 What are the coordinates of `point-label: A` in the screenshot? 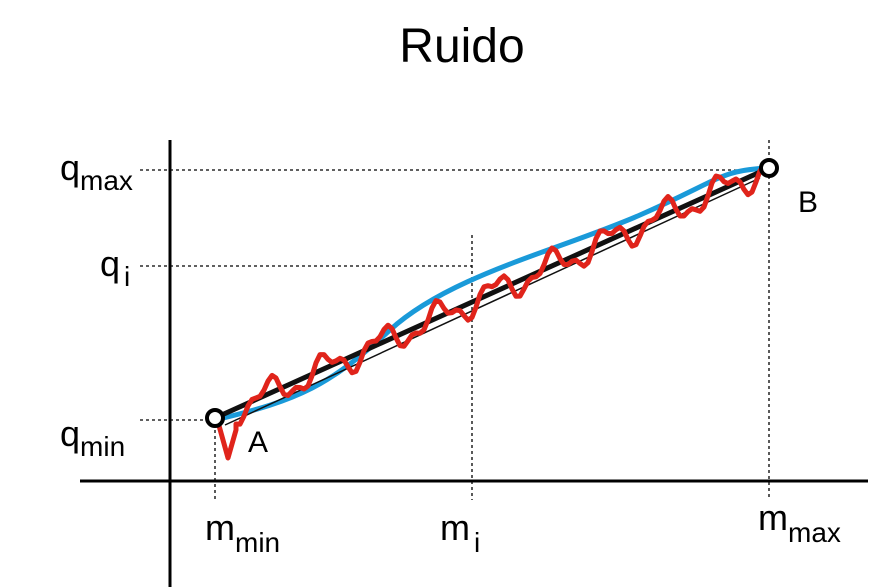 It's located at (258, 442).